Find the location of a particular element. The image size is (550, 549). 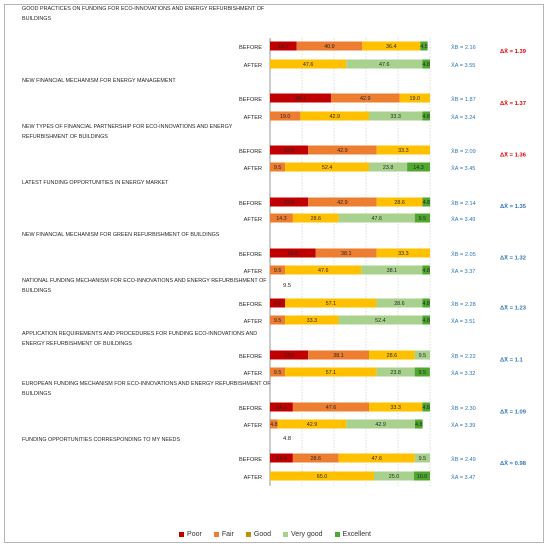

after-mean-label: X̄A = 3.51 is located at coordinates (463, 321).